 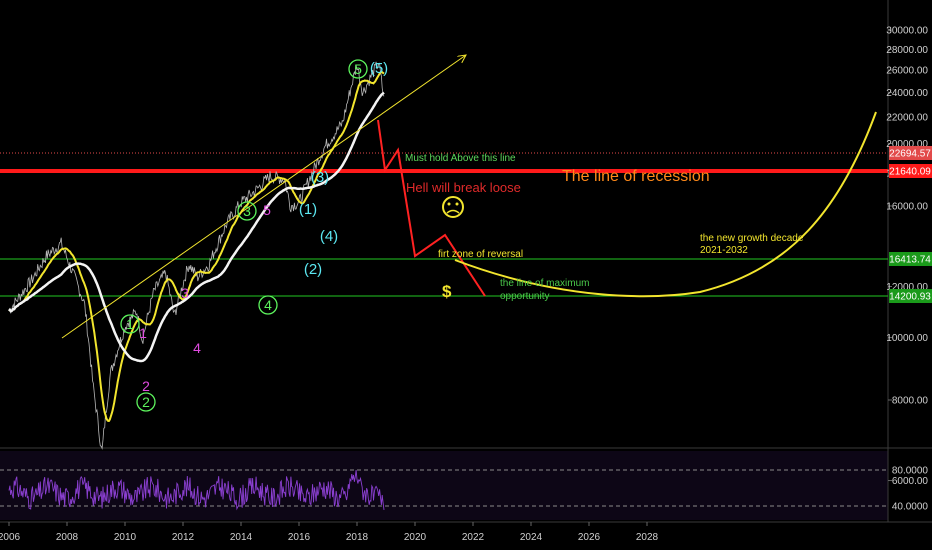 I want to click on wave-label-paren-5: (5), so click(x=379, y=68).